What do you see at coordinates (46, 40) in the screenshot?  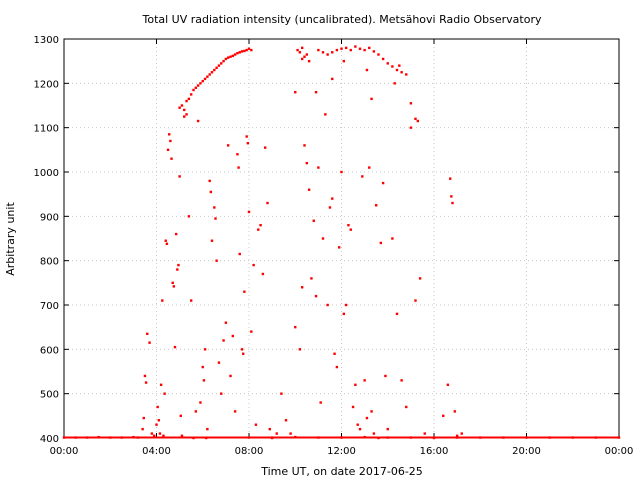 I see `y-tick-label: 1300` at bounding box center [46, 40].